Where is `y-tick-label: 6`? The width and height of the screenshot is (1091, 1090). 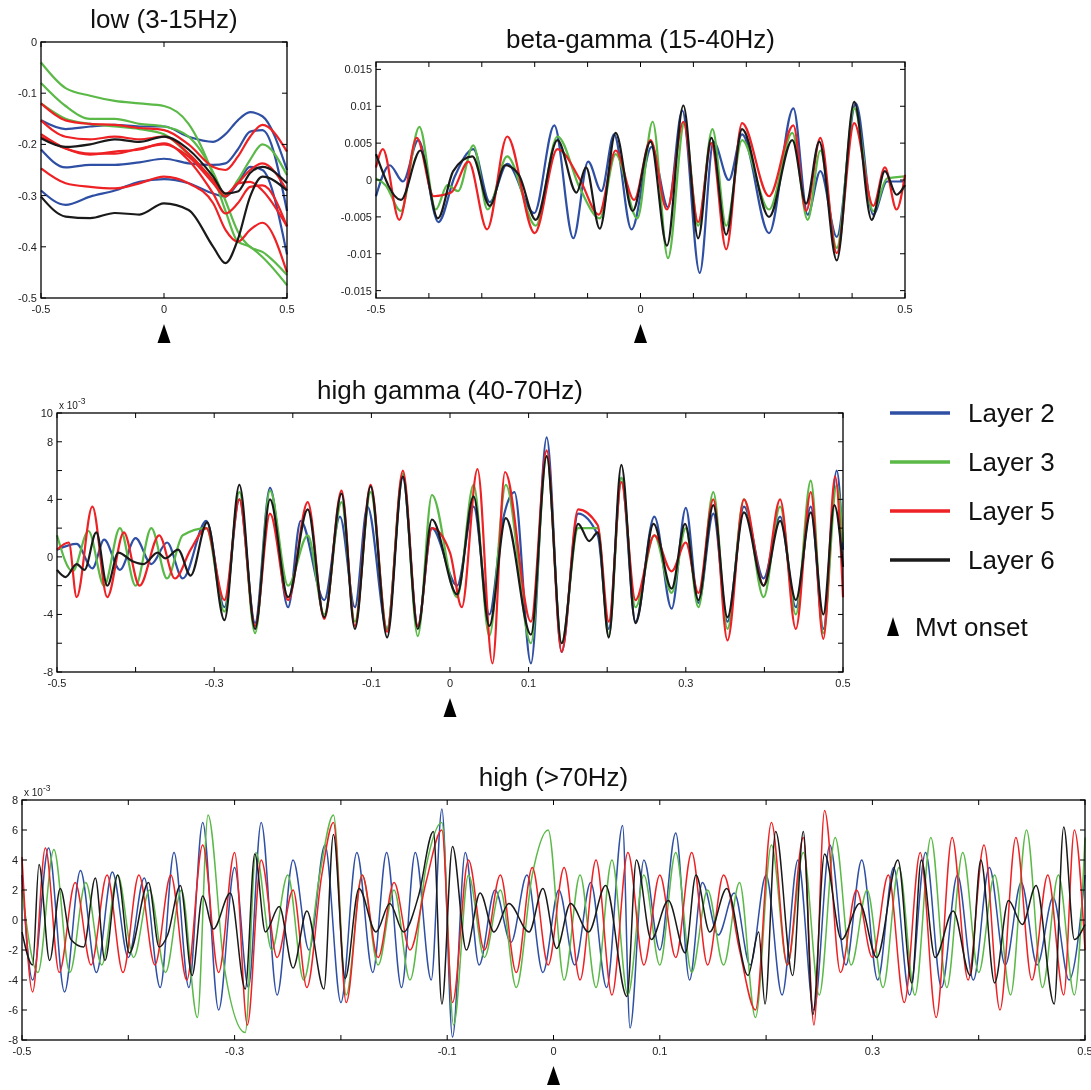
y-tick-label: 6 is located at coordinates (14, 830).